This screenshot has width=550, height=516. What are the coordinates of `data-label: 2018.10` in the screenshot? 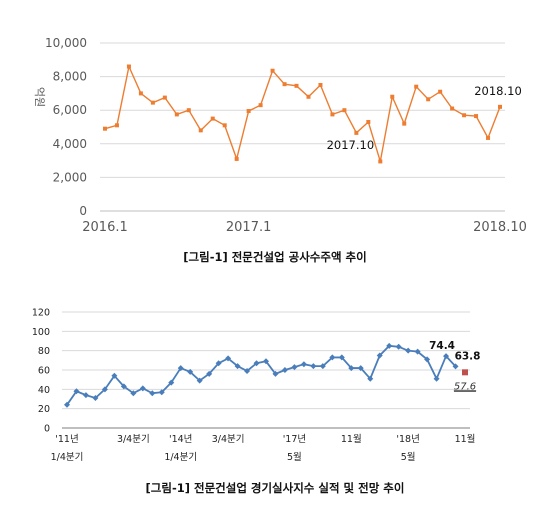 It's located at (498, 91).